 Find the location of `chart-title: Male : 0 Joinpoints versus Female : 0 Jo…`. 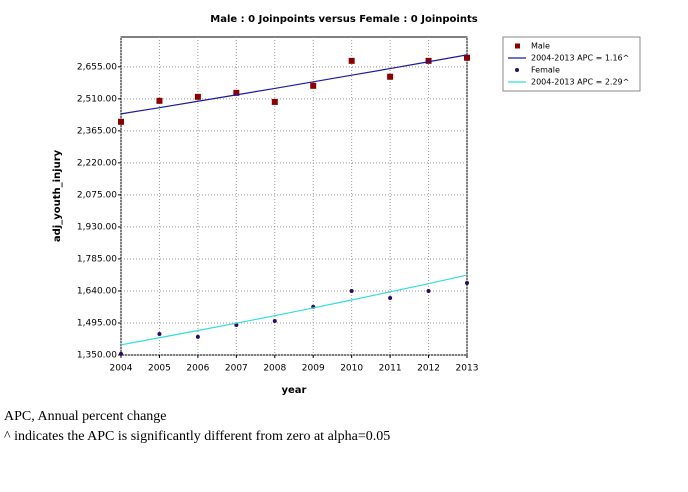

chart-title: Male : 0 Joinpoints versus Female : 0 Jo… is located at coordinates (343, 19).